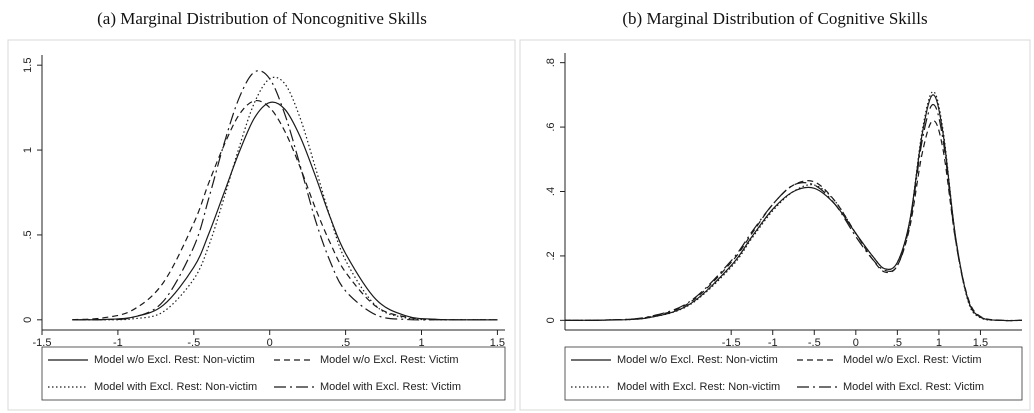 The height and width of the screenshot is (413, 1034). Describe the element at coordinates (28, 150) in the screenshot. I see `y-tick-label: 1` at that location.